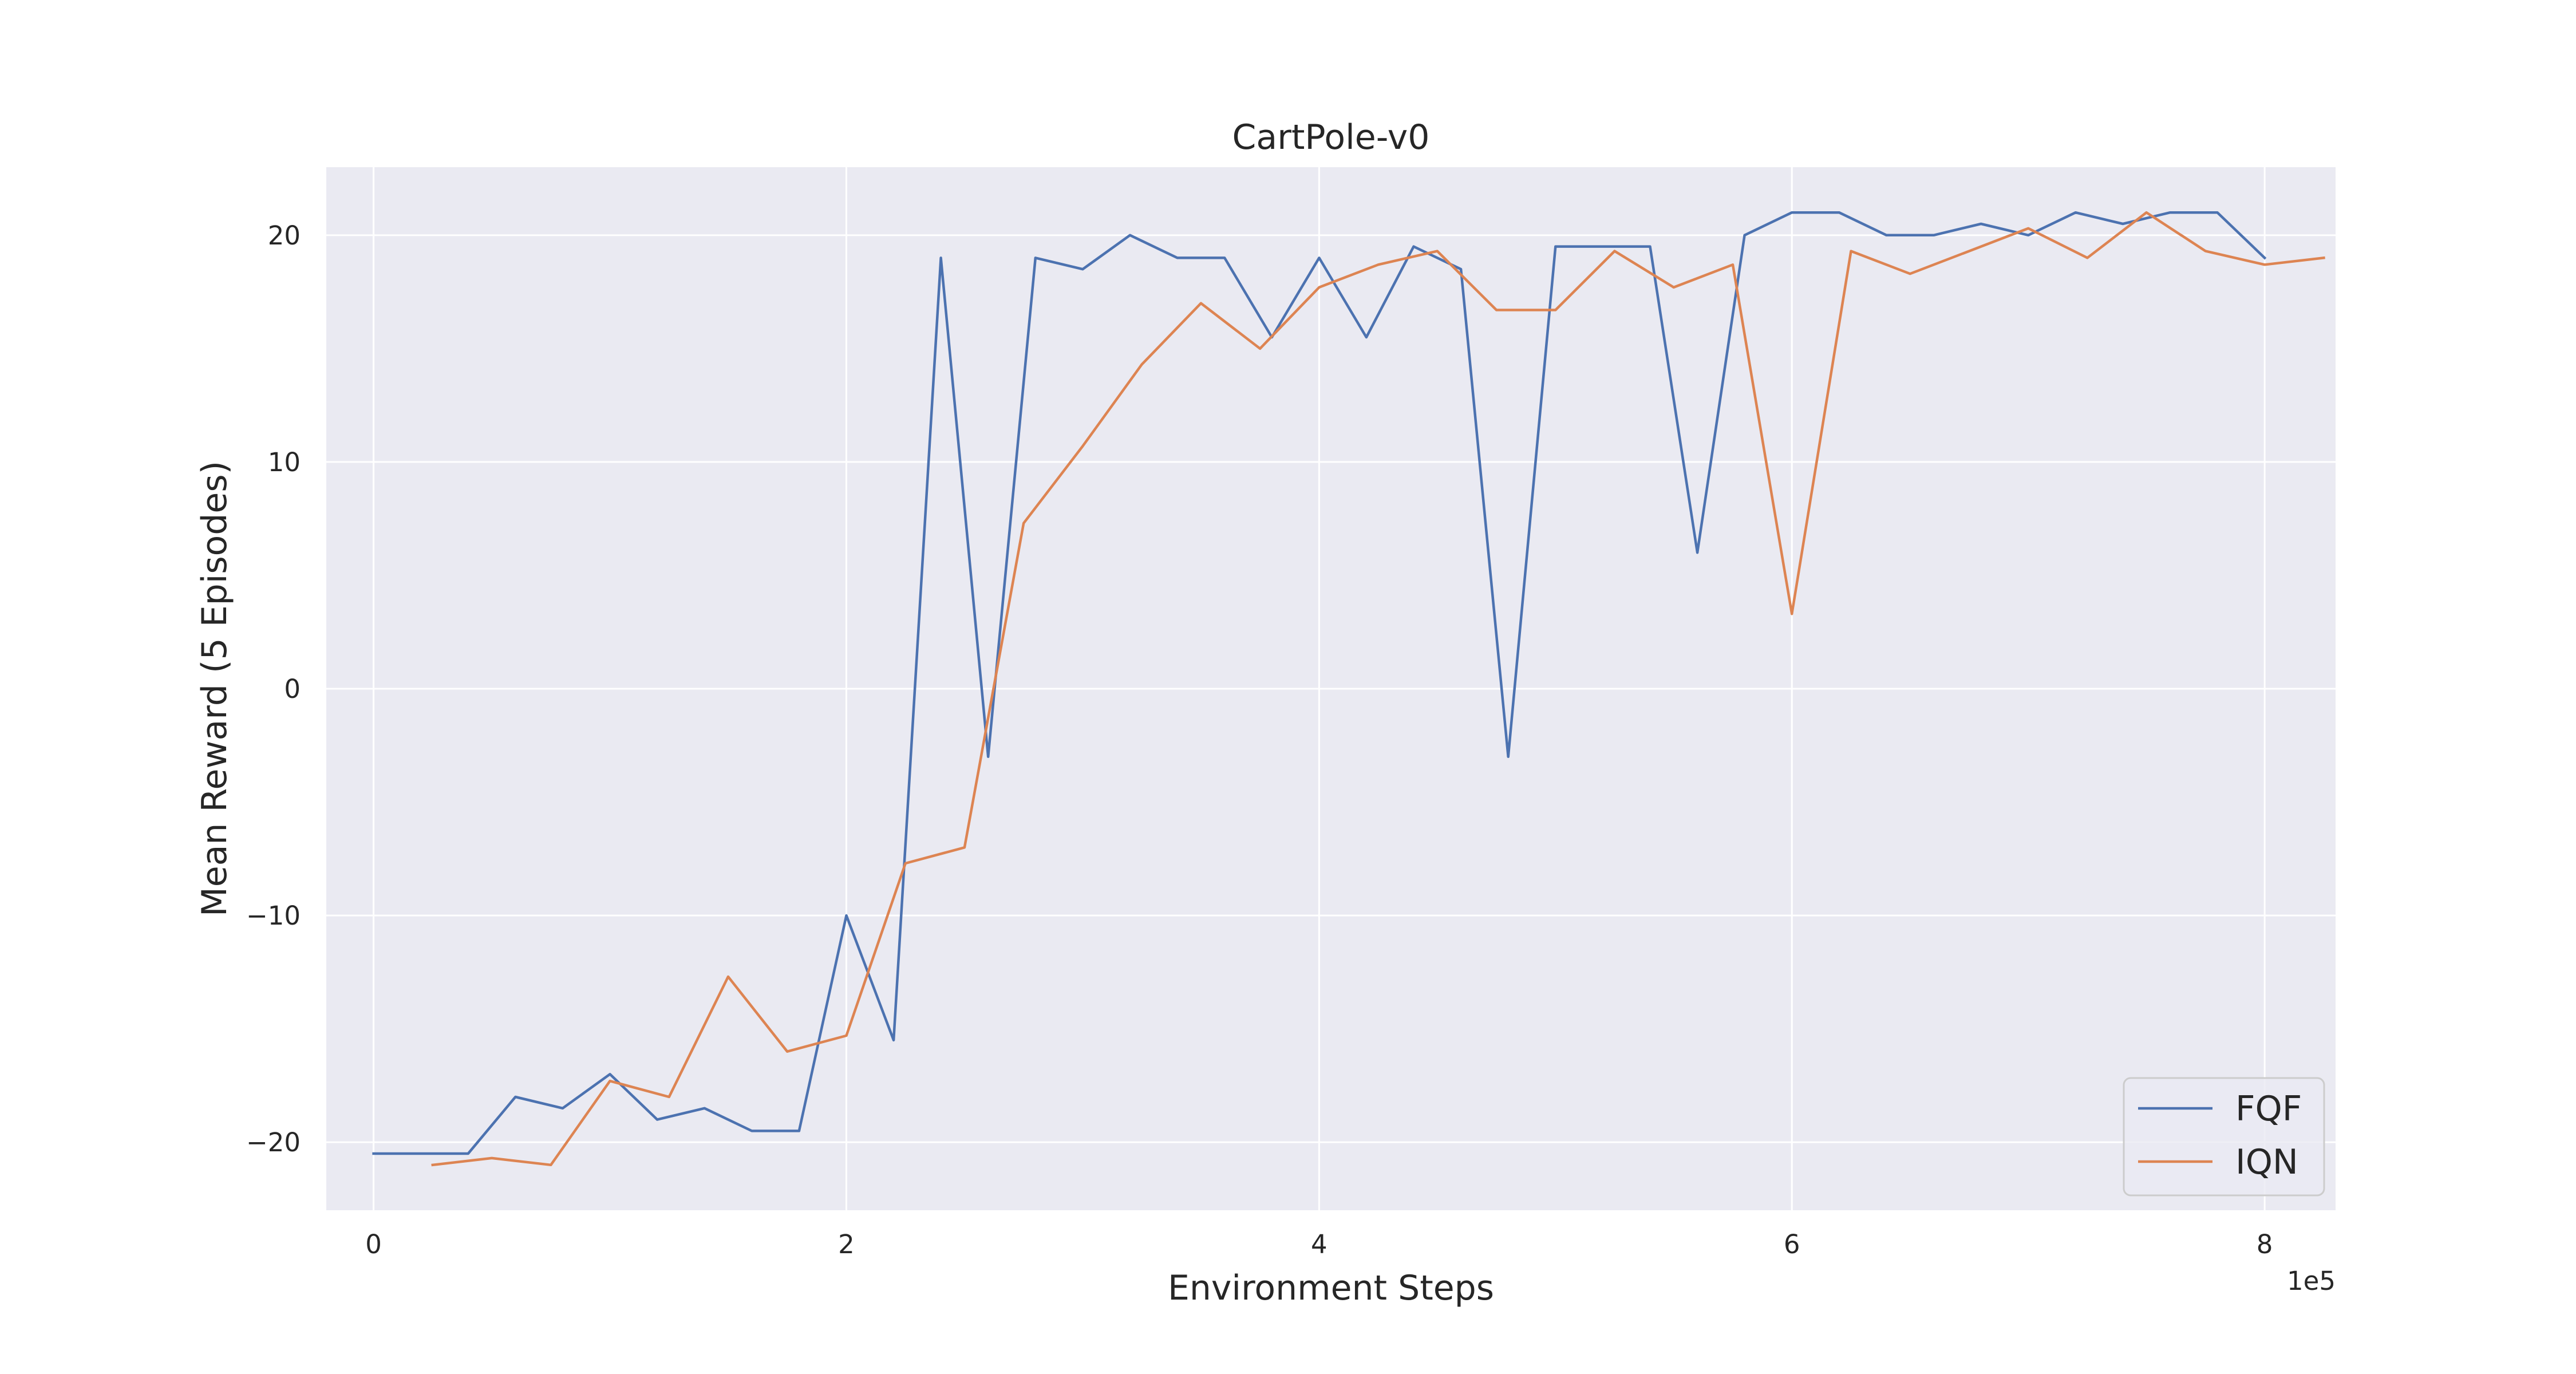  What do you see at coordinates (2265, 1245) in the screenshot?
I see `x-tick-label: 8` at bounding box center [2265, 1245].